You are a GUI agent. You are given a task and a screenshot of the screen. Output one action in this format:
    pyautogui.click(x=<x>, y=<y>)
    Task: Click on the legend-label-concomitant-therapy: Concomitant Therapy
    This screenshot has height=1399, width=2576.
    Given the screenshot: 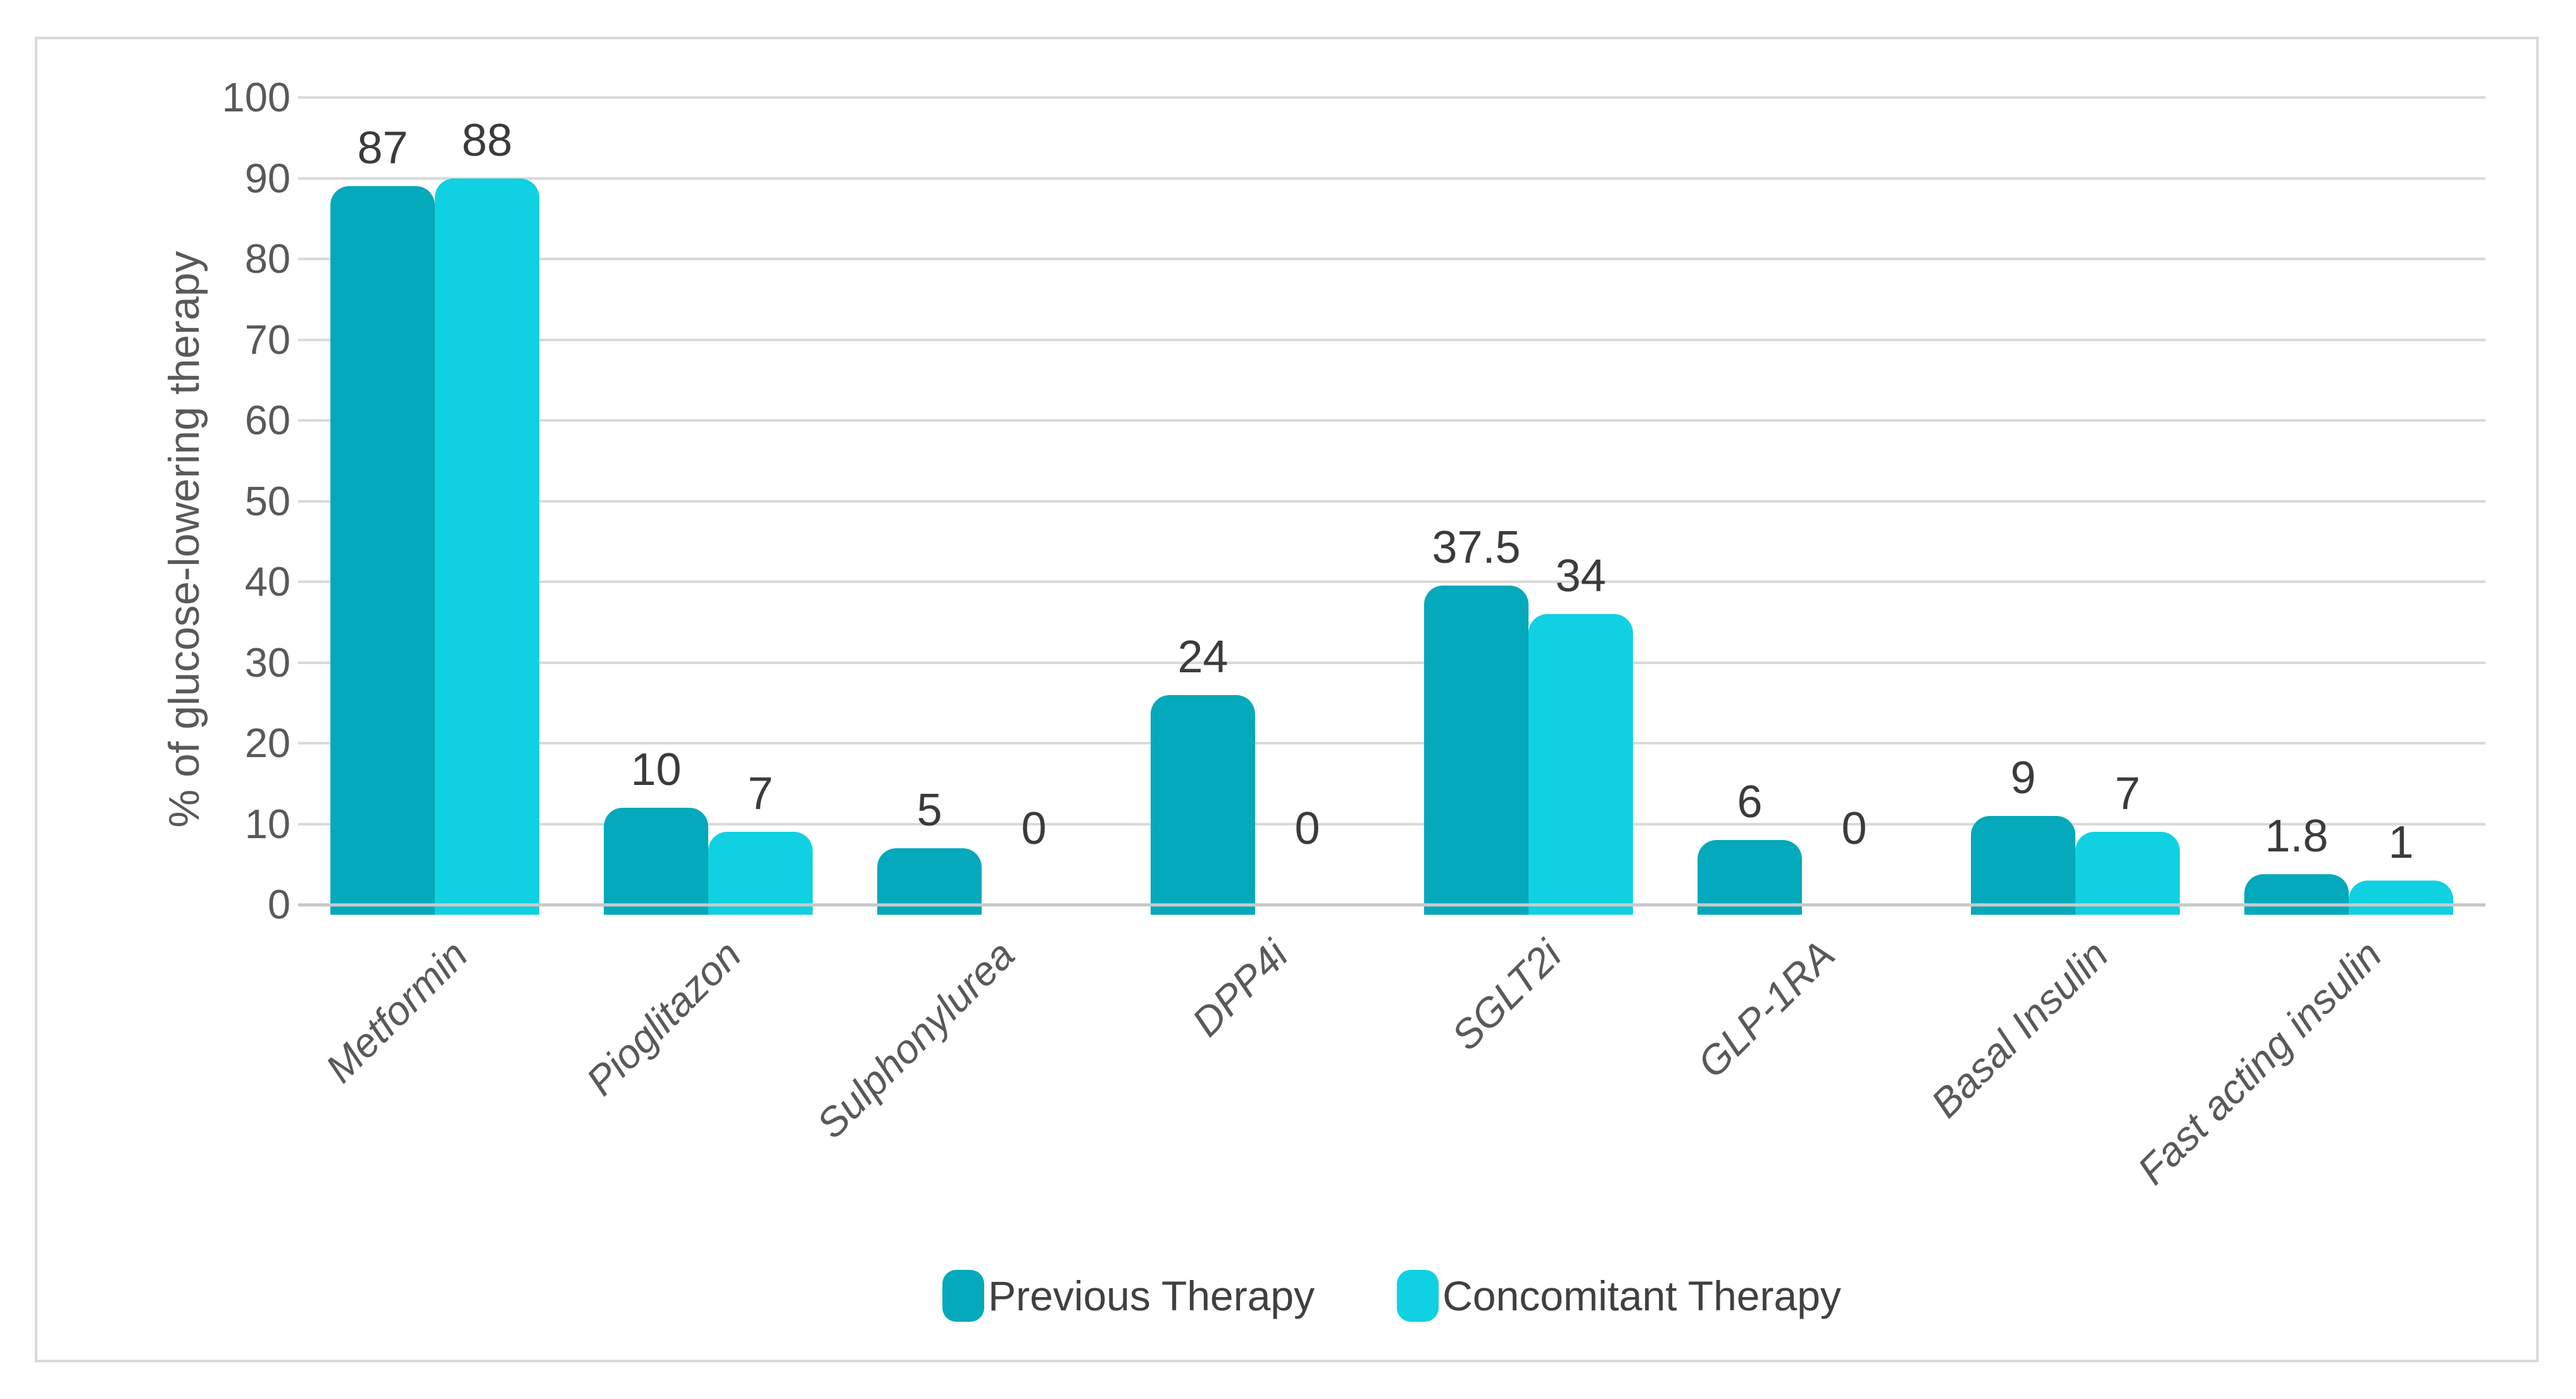 What is the action you would take?
    pyautogui.click(x=1641, y=1295)
    